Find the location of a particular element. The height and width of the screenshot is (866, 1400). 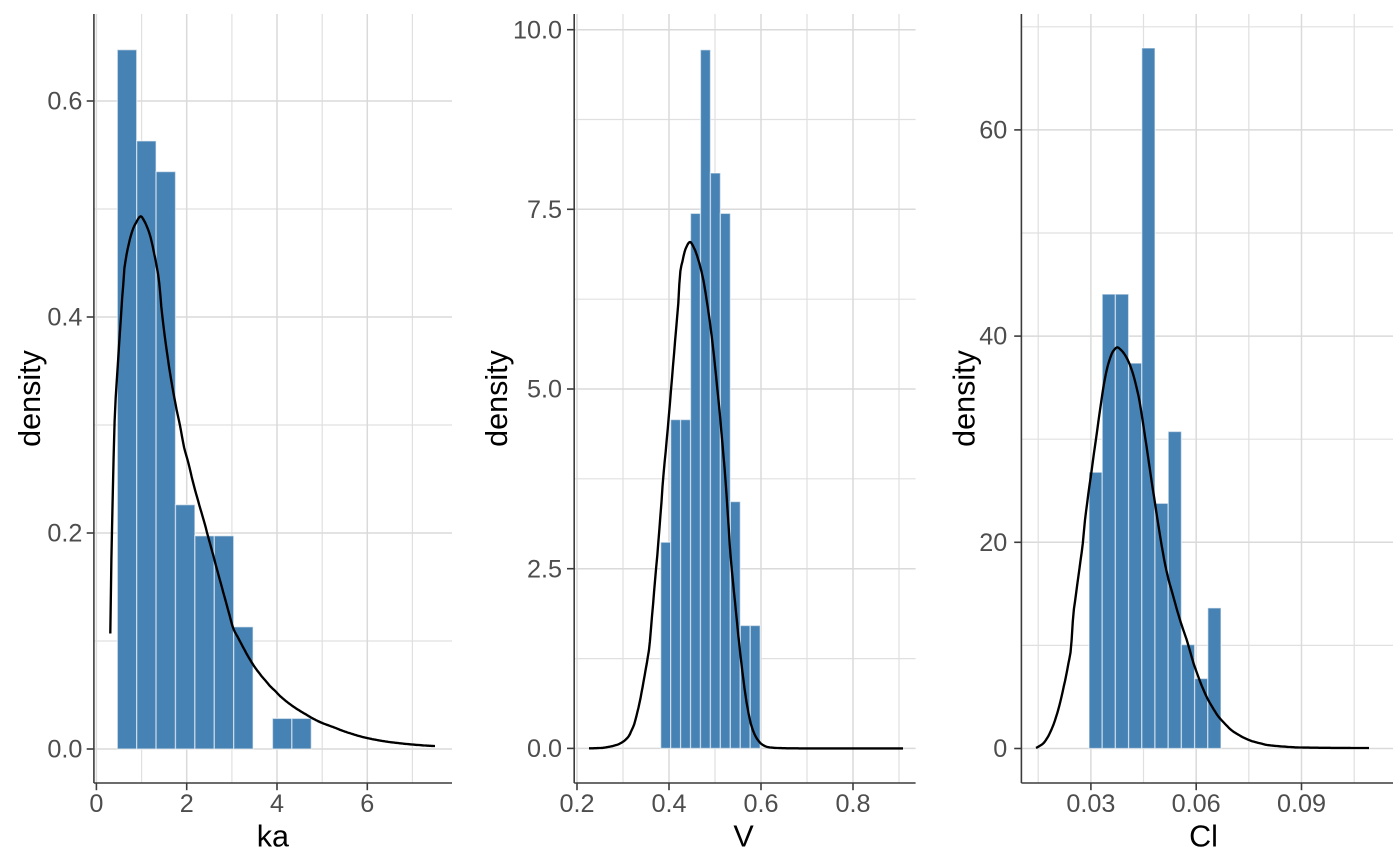

svg-text: 10.0 is located at coordinates (537, 30).